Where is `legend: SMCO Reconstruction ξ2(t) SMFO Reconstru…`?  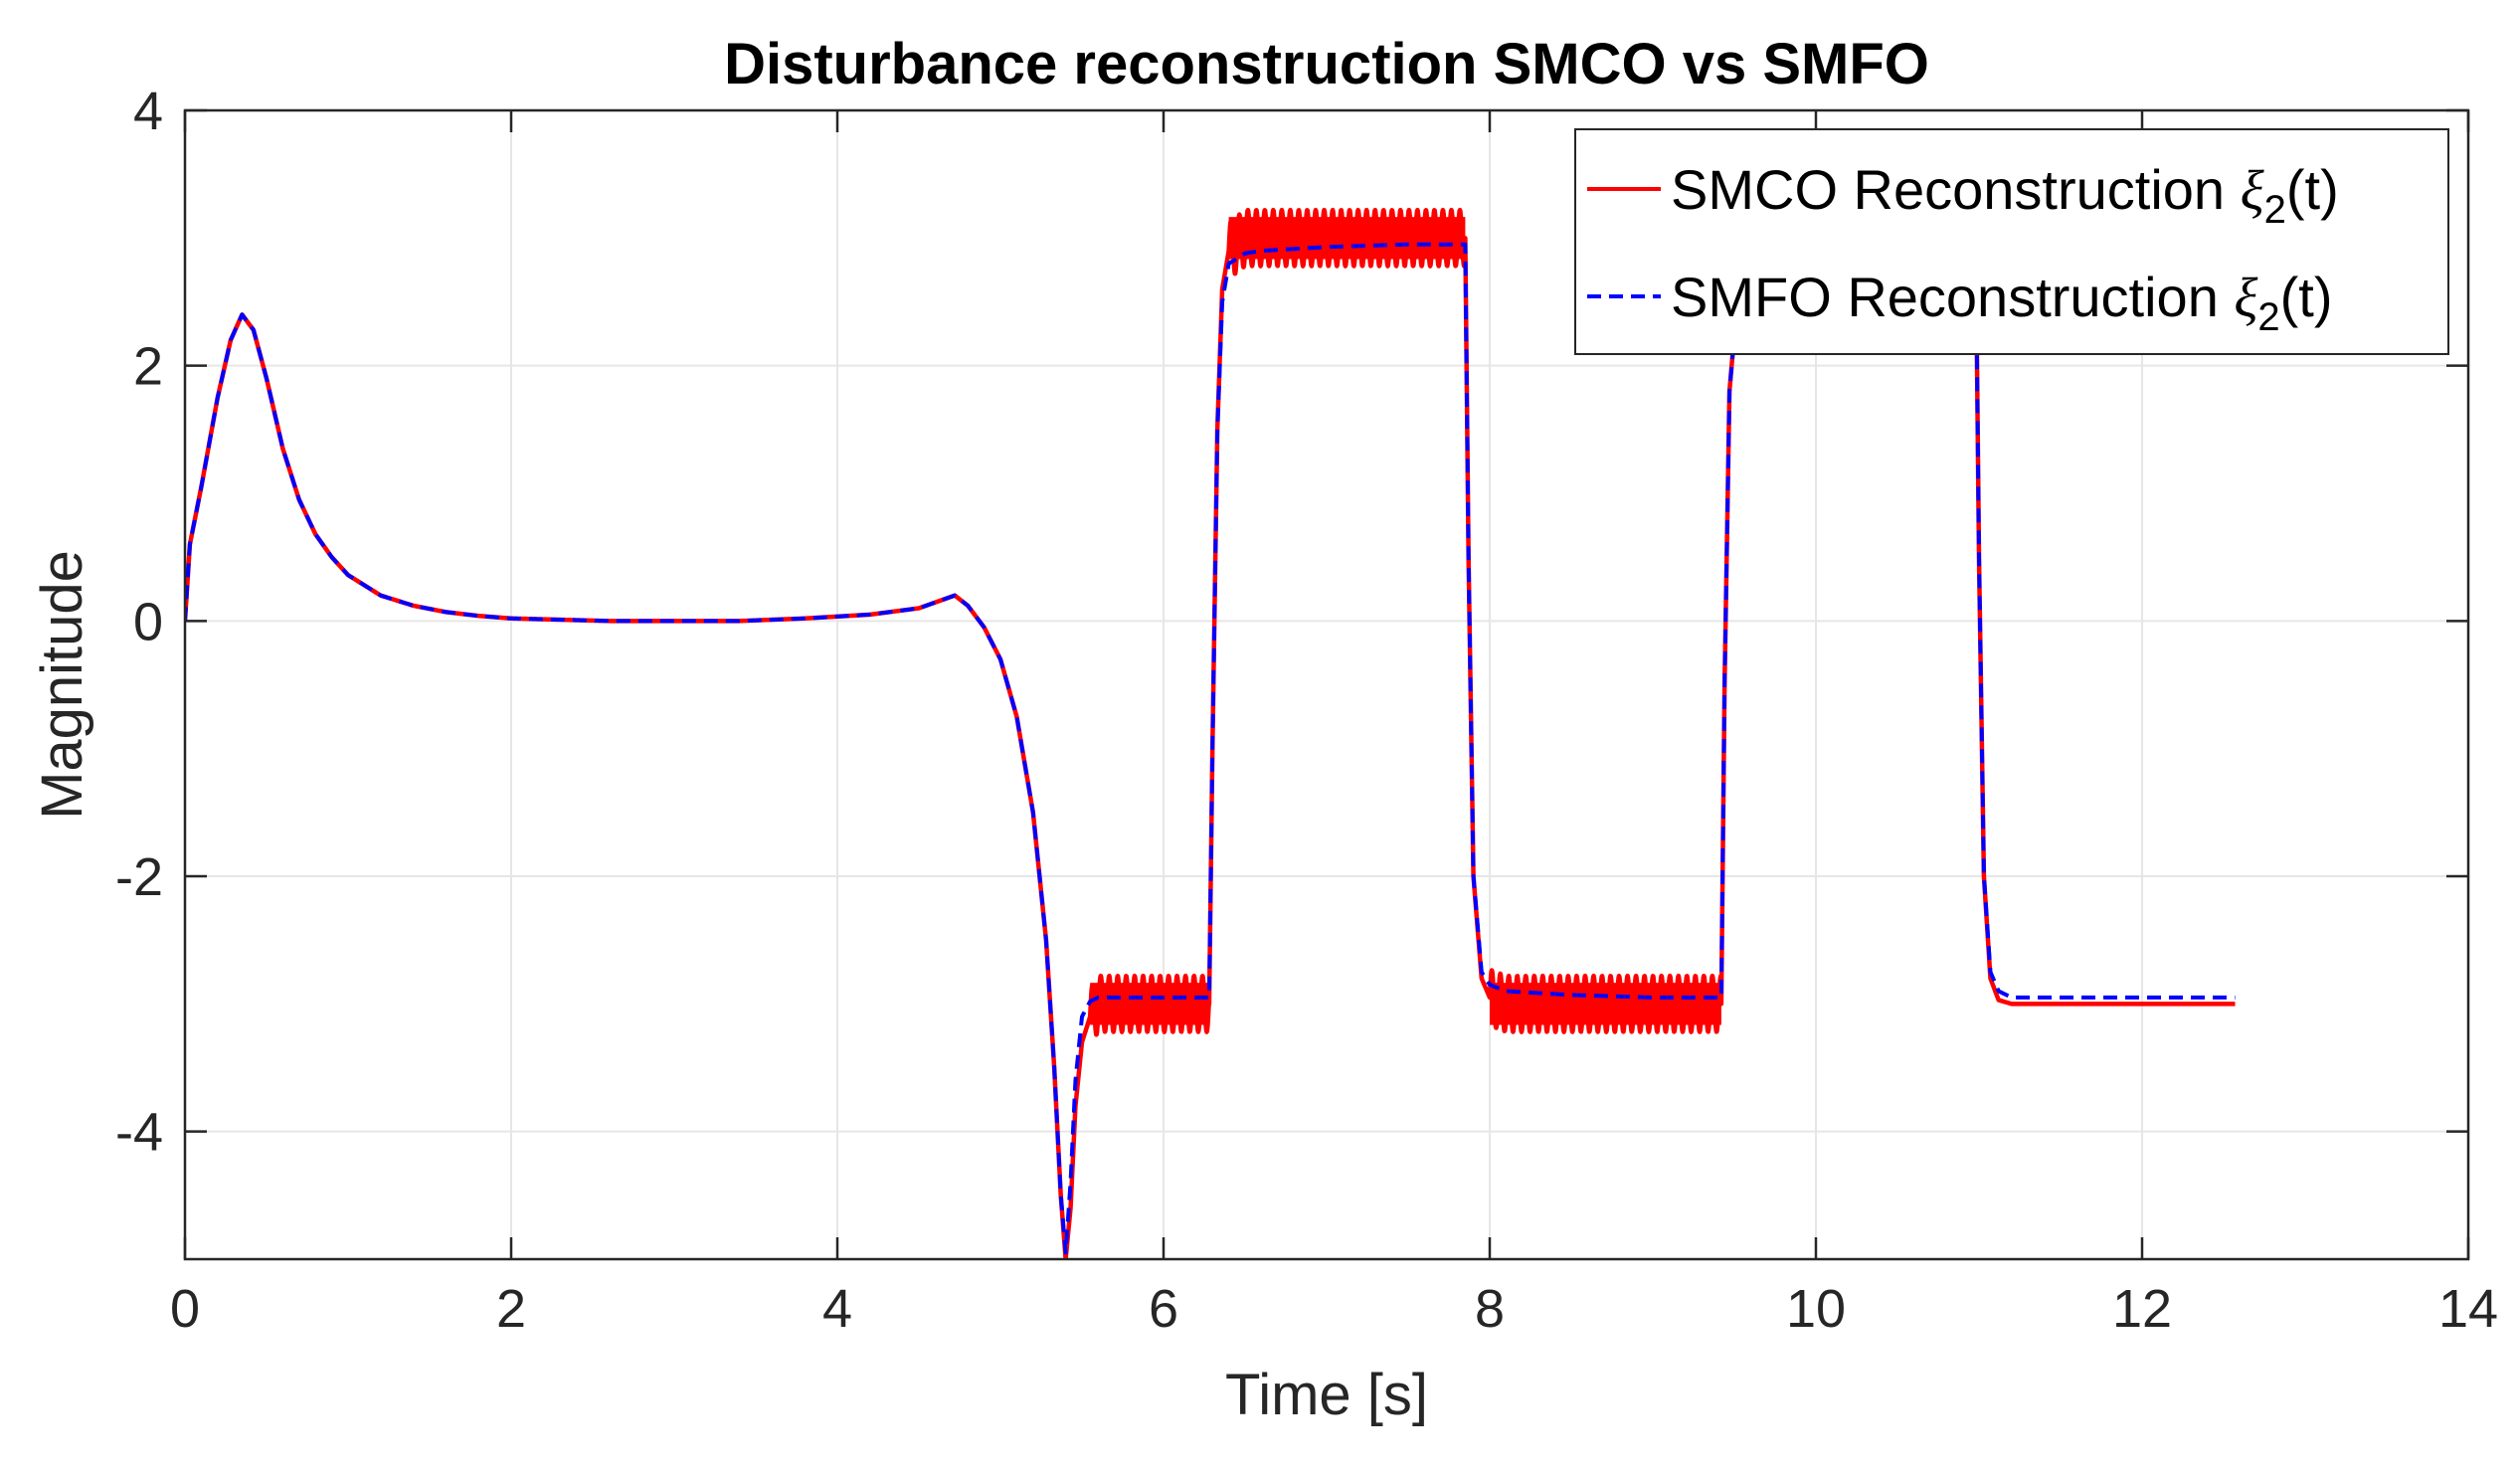
legend: SMCO Reconstruction ξ2(t) SMFO Reconstru… is located at coordinates (2011, 241).